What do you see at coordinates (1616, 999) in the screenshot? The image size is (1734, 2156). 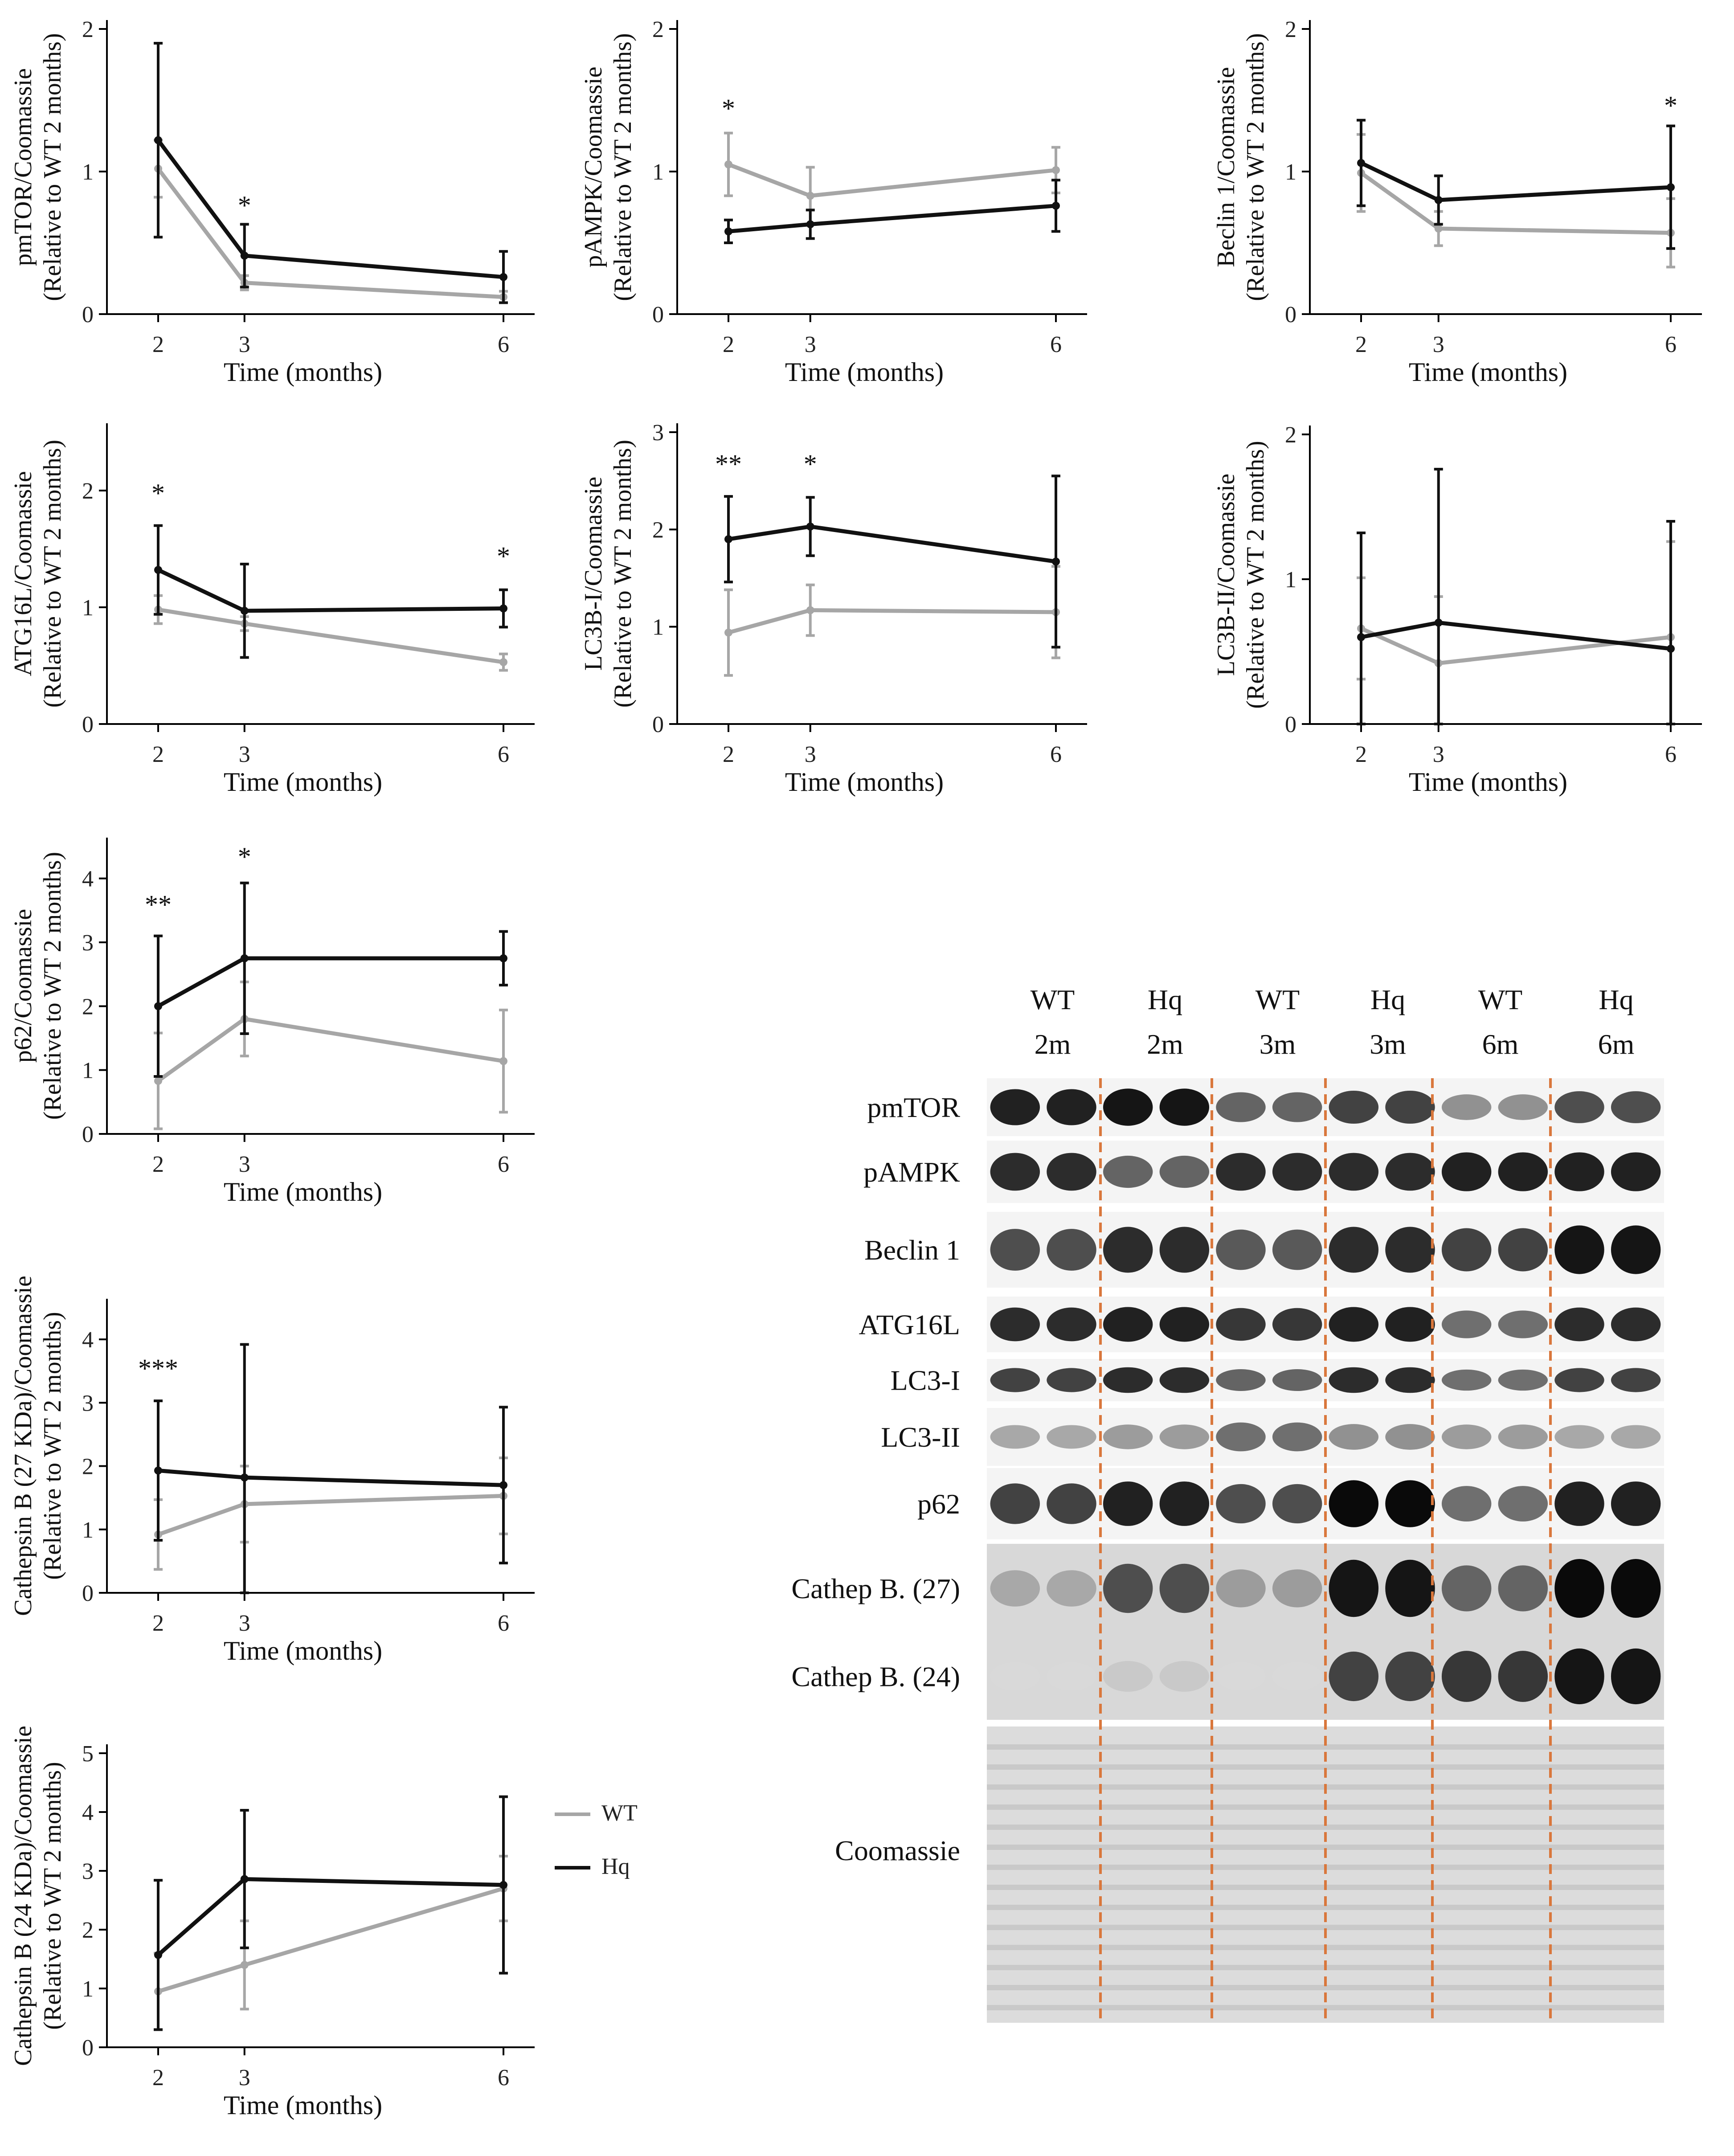 I see `lane-genotype-label: Hq` at bounding box center [1616, 999].